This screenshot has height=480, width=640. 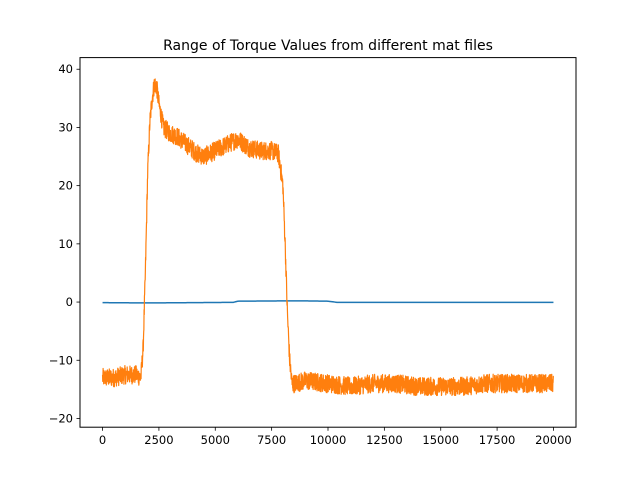 What do you see at coordinates (61, 418) in the screenshot?
I see `y-tick-label: −20` at bounding box center [61, 418].